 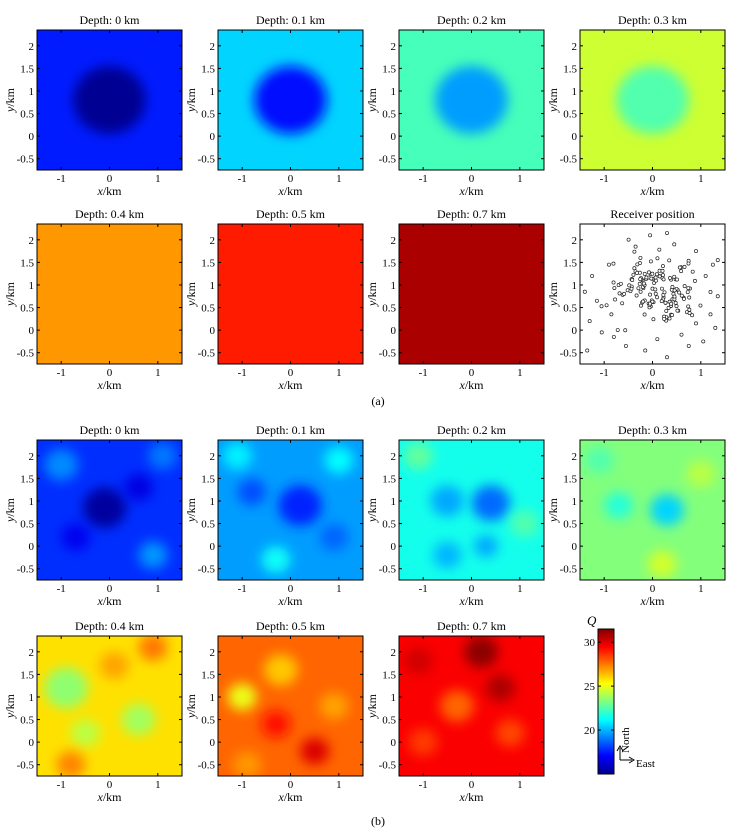 I want to click on panel-a-5: Depth: 0.4 km -1 0 1 -0.5 0 0.5 1 1.5 2 x/km y/km, so click(x=93, y=299).